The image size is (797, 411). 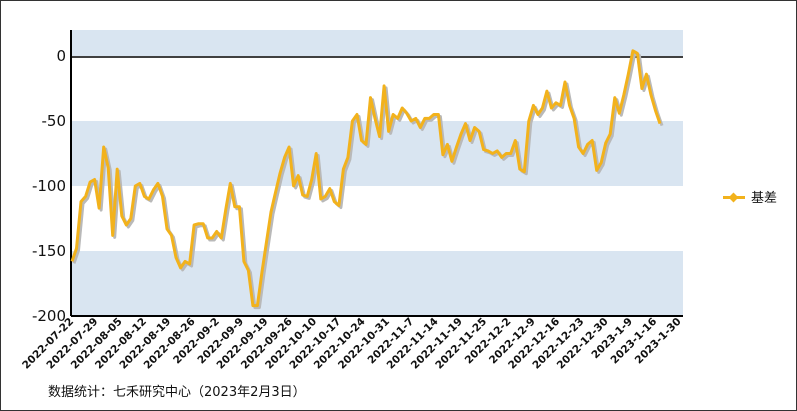 I want to click on y-axis-labels: 0 -50 -100 -150 -200, so click(x=49, y=186).